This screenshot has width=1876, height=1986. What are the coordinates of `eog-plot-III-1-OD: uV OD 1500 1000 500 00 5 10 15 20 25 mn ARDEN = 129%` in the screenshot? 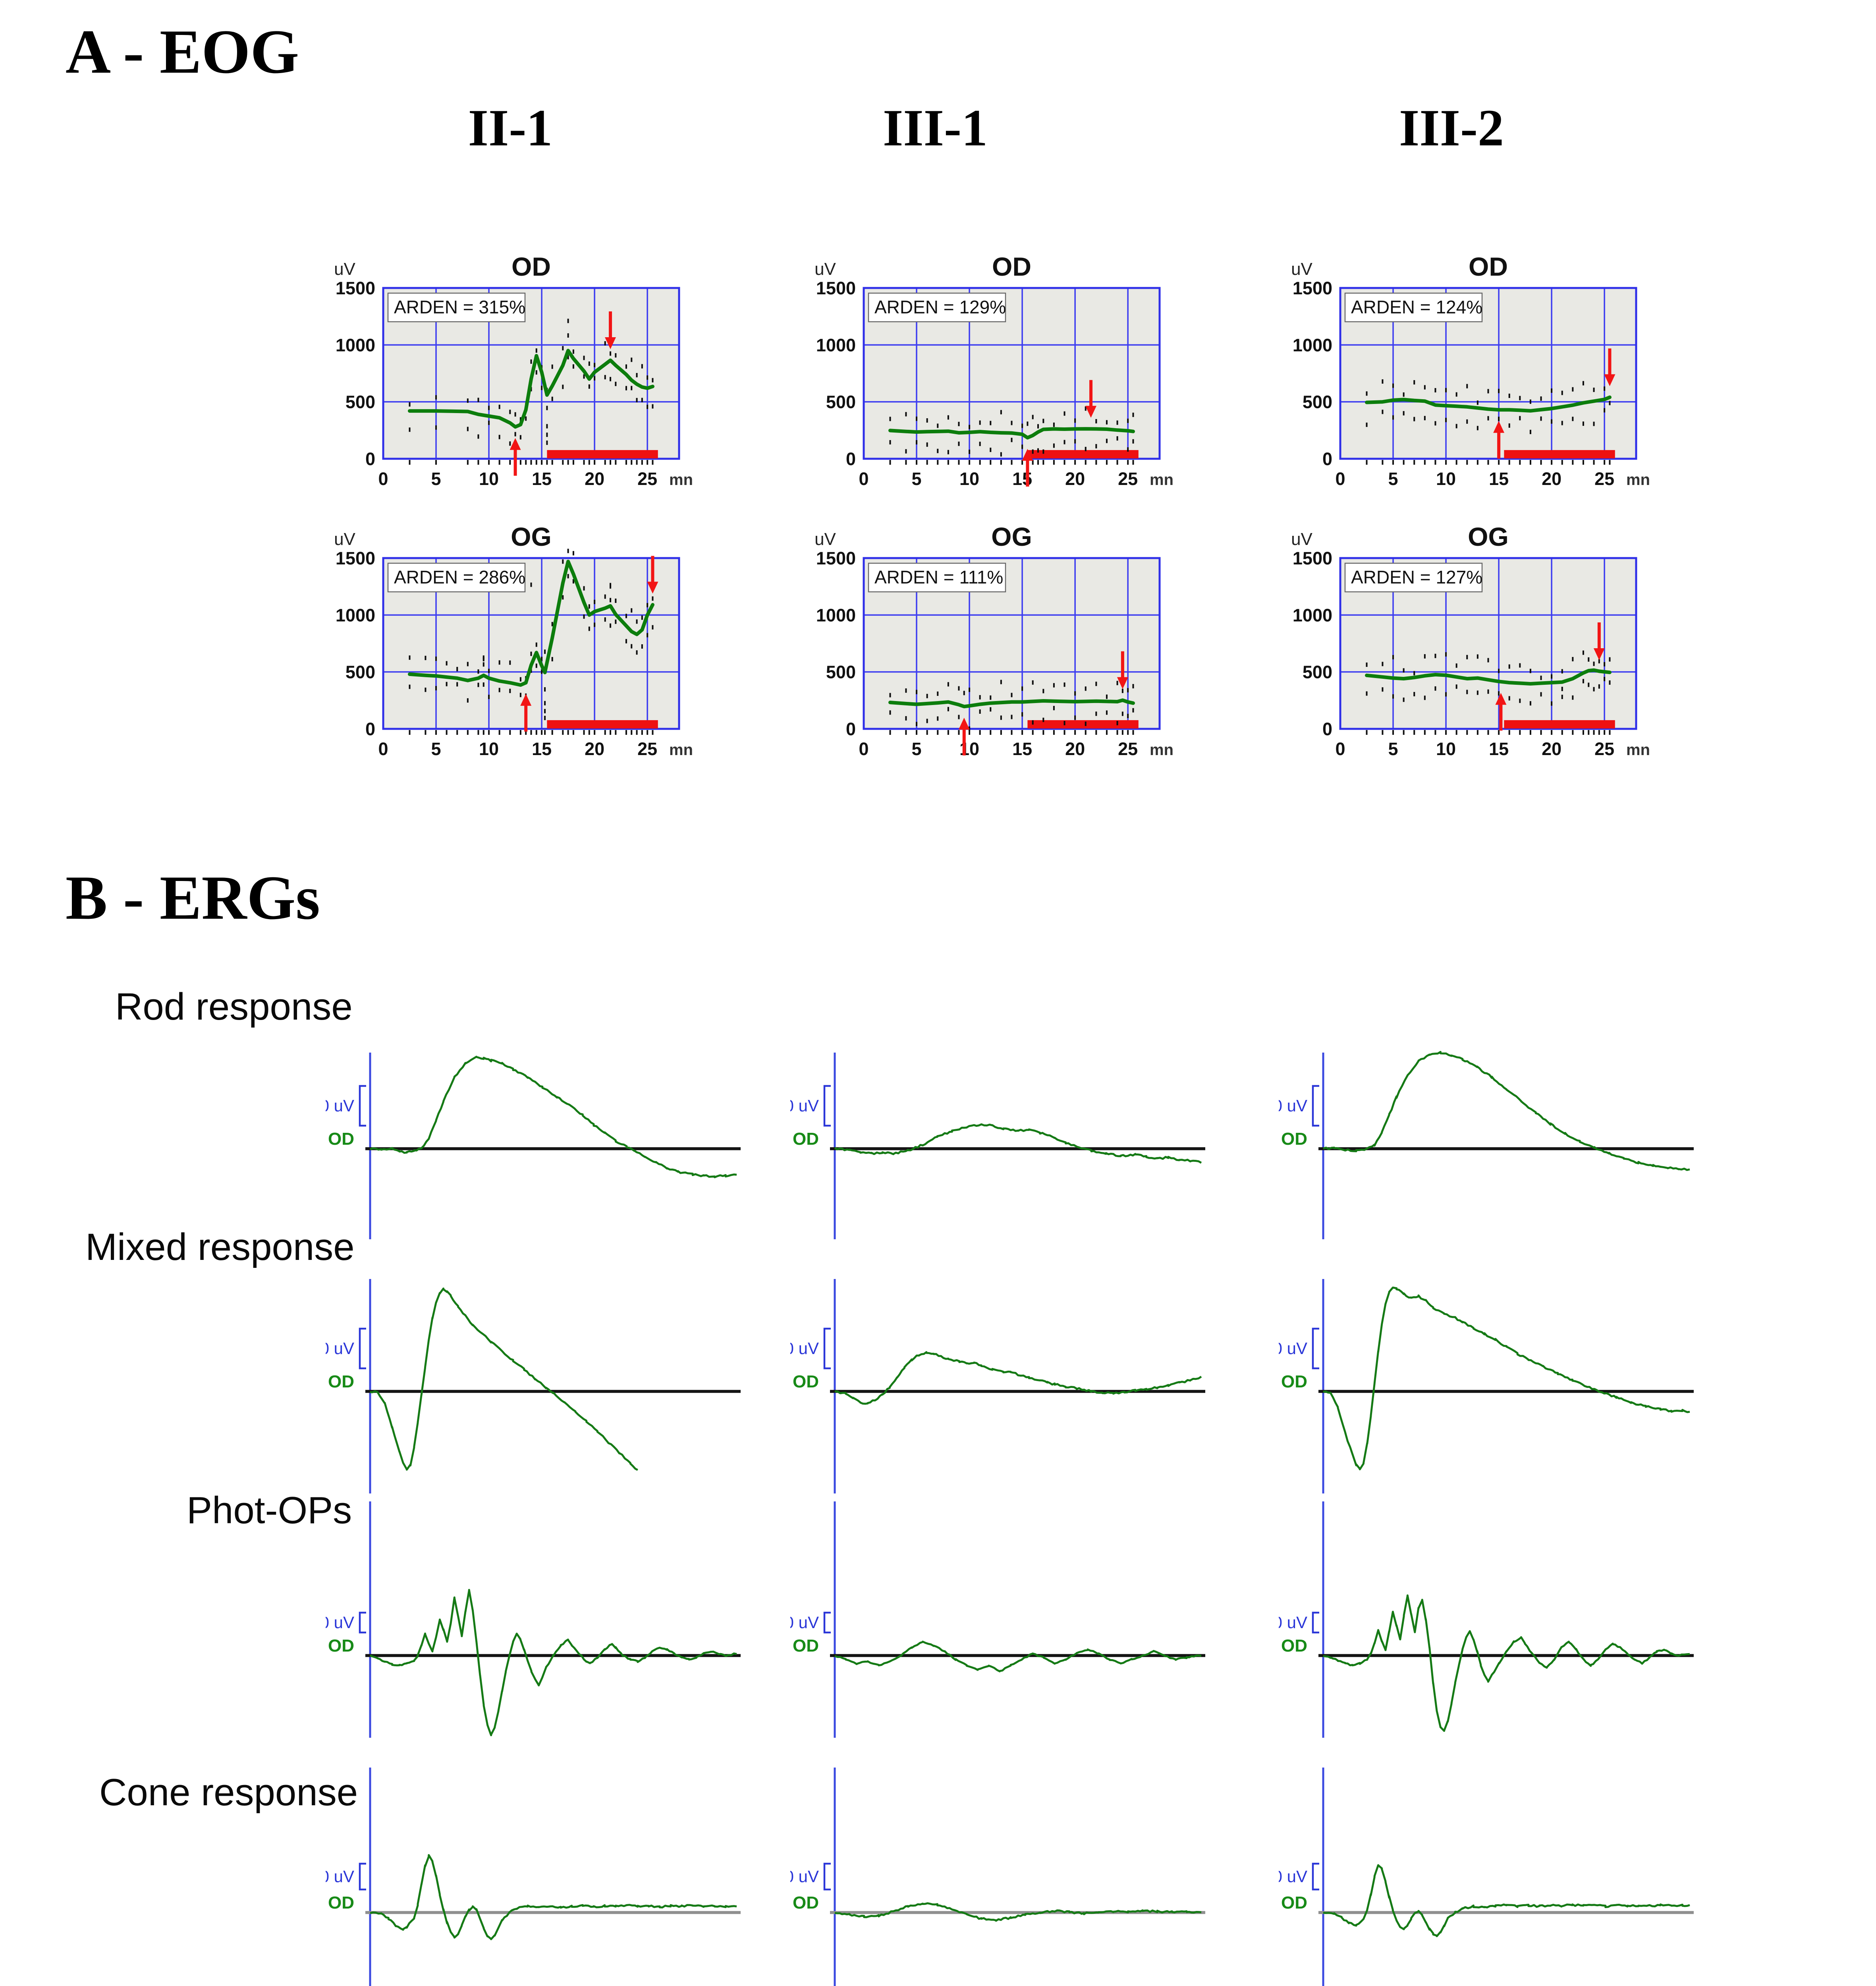 It's located at (993, 370).